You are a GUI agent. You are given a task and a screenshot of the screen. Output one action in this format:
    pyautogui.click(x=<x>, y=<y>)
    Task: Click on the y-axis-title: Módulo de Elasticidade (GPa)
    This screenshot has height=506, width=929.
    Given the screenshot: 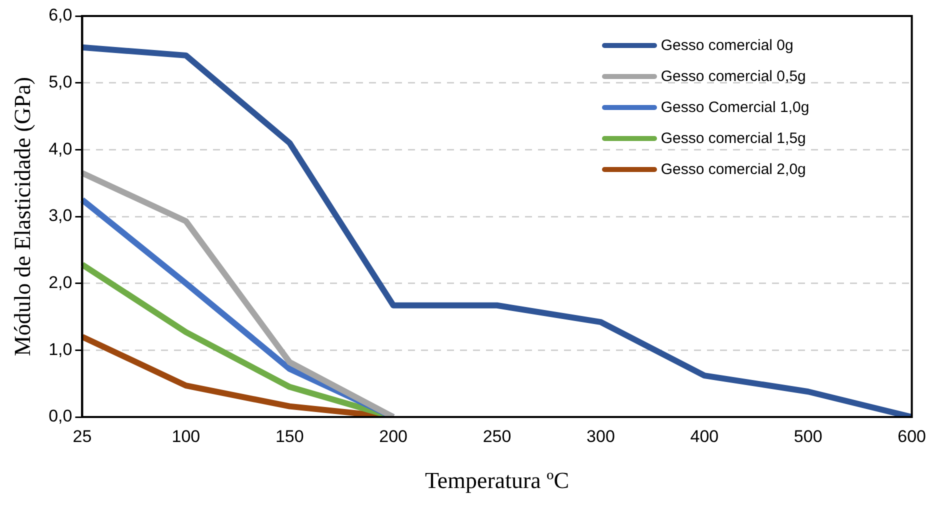 What is the action you would take?
    pyautogui.click(x=22, y=216)
    